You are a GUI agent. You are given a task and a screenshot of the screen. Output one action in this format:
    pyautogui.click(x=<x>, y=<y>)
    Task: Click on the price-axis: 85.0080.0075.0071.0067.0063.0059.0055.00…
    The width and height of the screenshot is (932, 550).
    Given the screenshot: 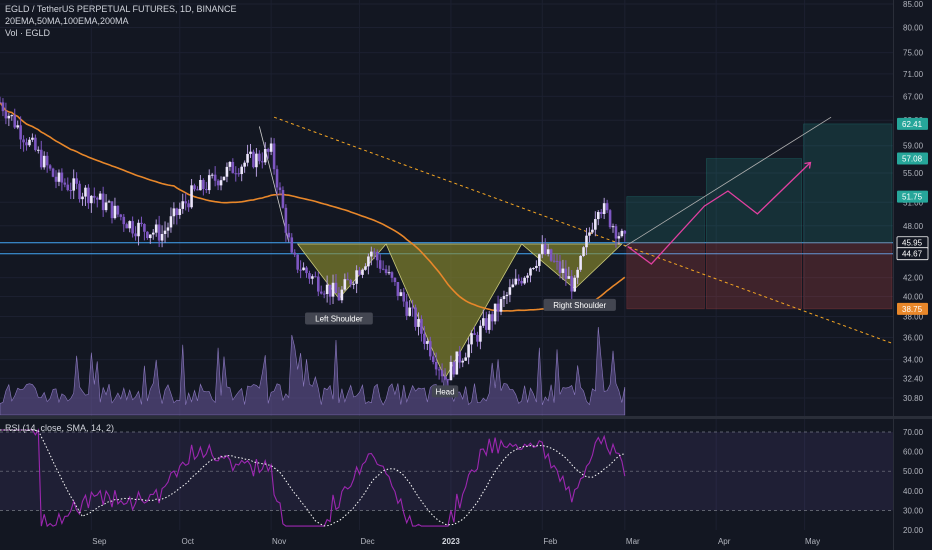 What is the action you would take?
    pyautogui.click(x=912, y=267)
    